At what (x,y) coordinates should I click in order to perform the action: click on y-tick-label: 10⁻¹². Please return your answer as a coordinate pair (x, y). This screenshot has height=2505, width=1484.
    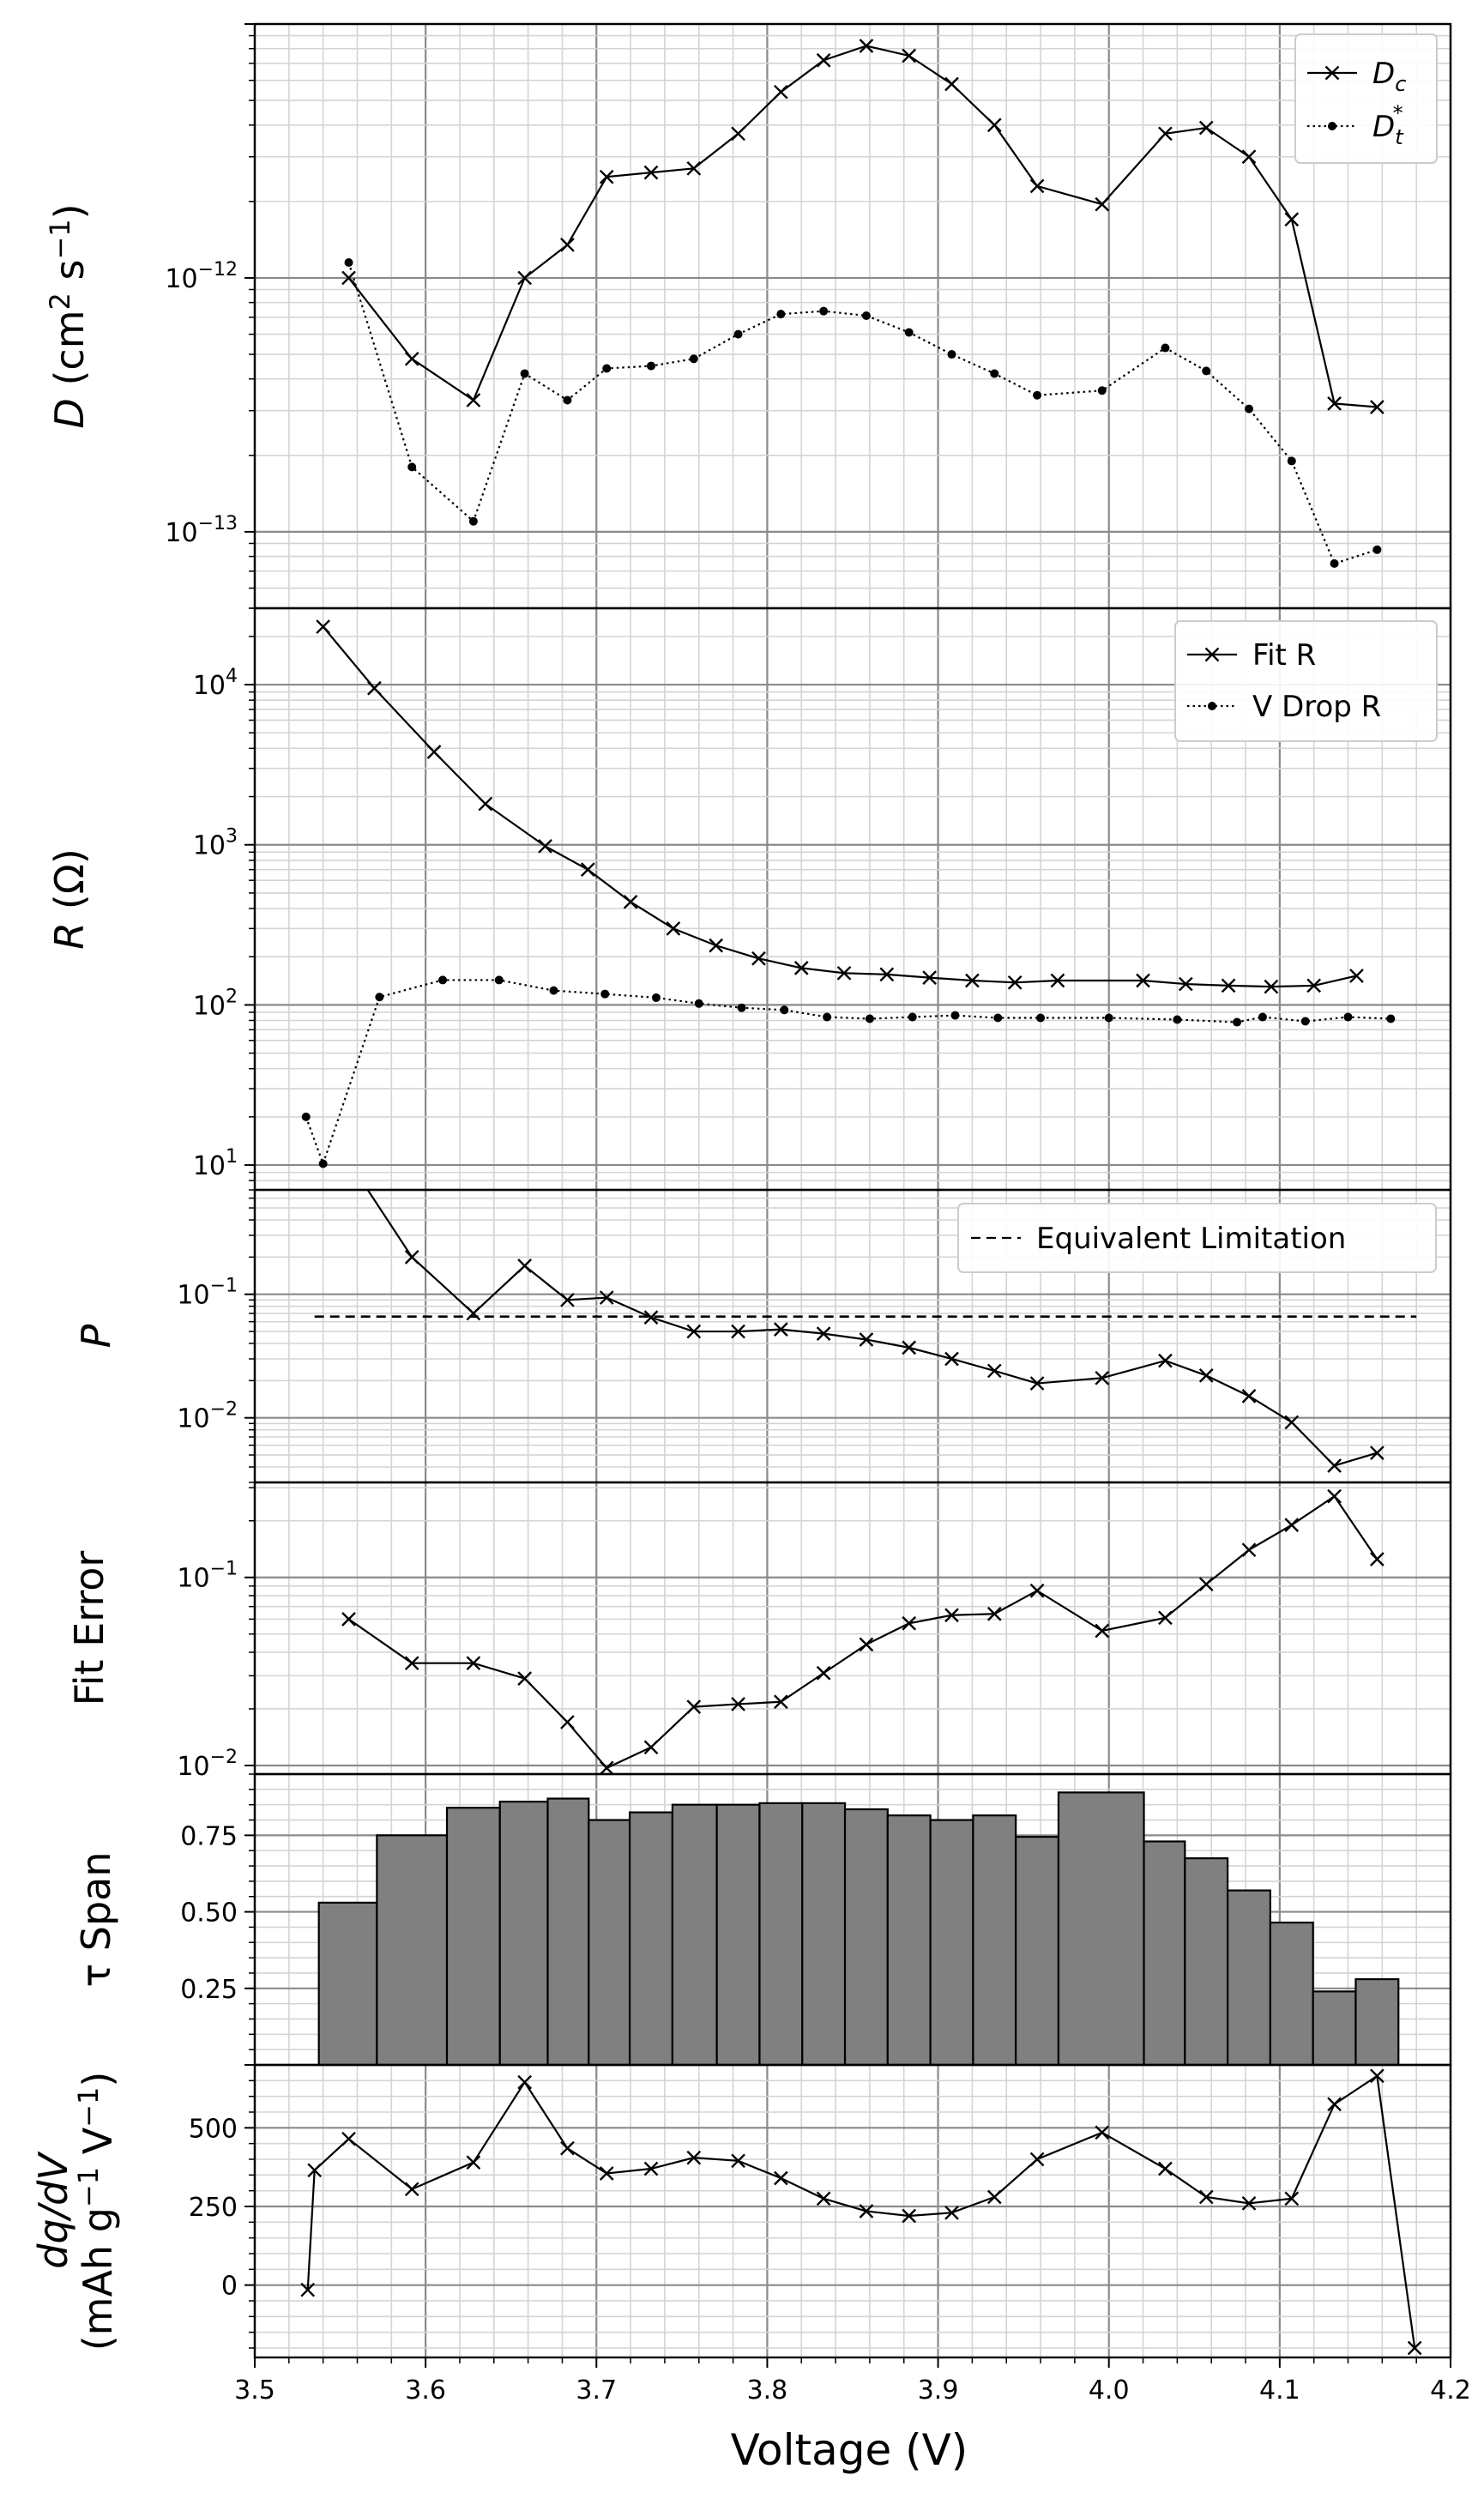
    Looking at the image, I should click on (201, 276).